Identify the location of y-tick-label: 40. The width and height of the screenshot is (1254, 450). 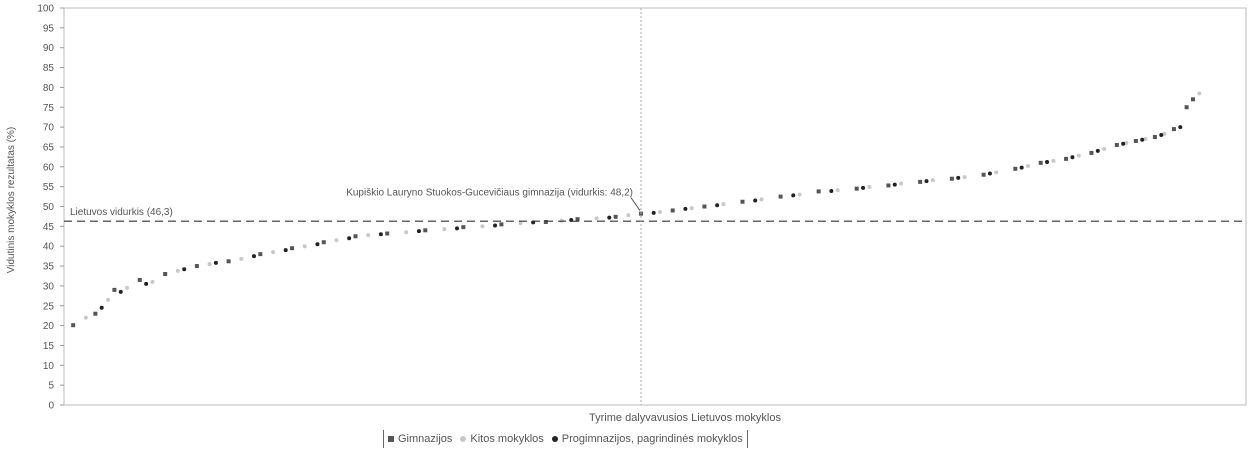
(49, 247).